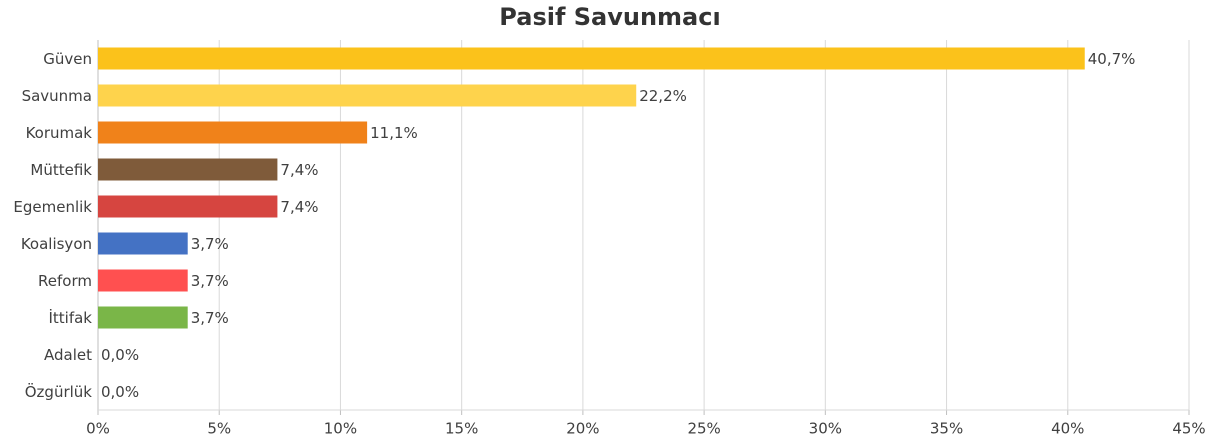 This screenshot has height=443, width=1221. What do you see at coordinates (340, 429) in the screenshot?
I see `x-tick-label: 10%` at bounding box center [340, 429].